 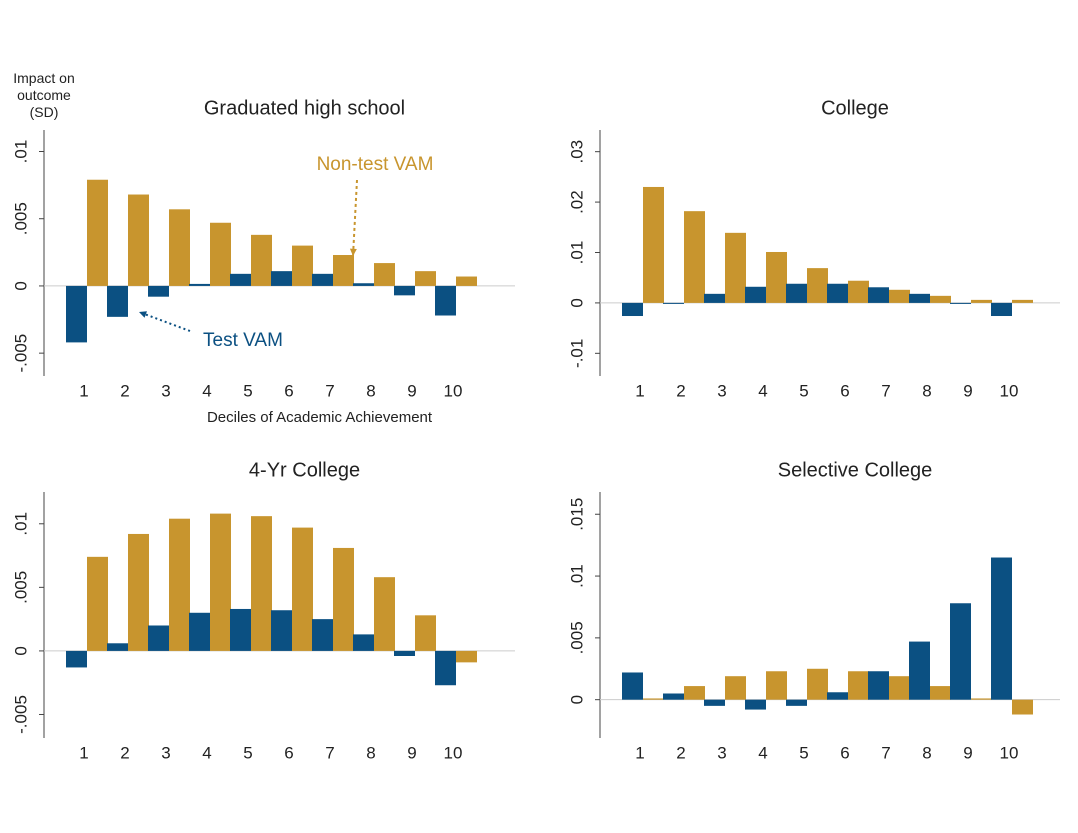 I want to click on x-axis-title: Deciles of Academic Achievement, so click(x=320, y=417).